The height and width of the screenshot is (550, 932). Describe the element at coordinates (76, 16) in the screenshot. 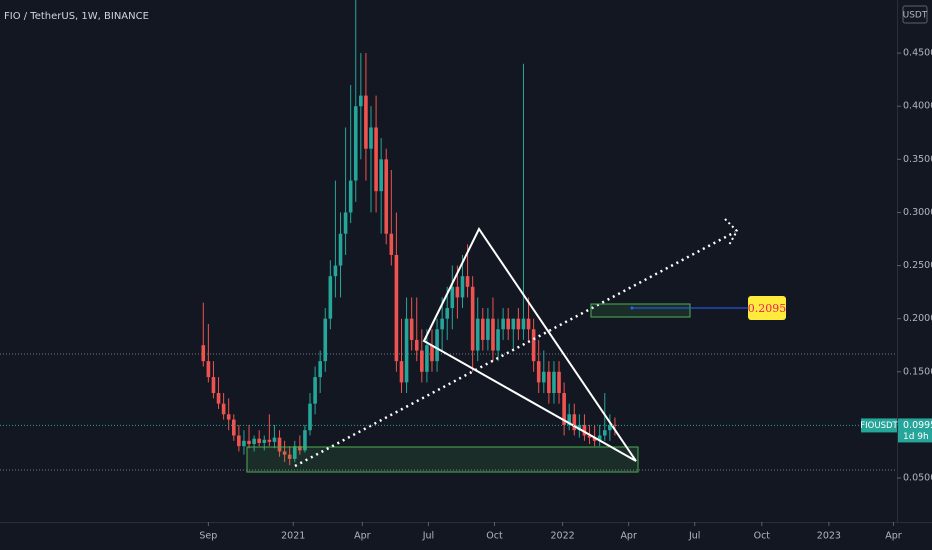

I see `chart-title: FIO / TetherUS, 1W, BINANCE` at that location.